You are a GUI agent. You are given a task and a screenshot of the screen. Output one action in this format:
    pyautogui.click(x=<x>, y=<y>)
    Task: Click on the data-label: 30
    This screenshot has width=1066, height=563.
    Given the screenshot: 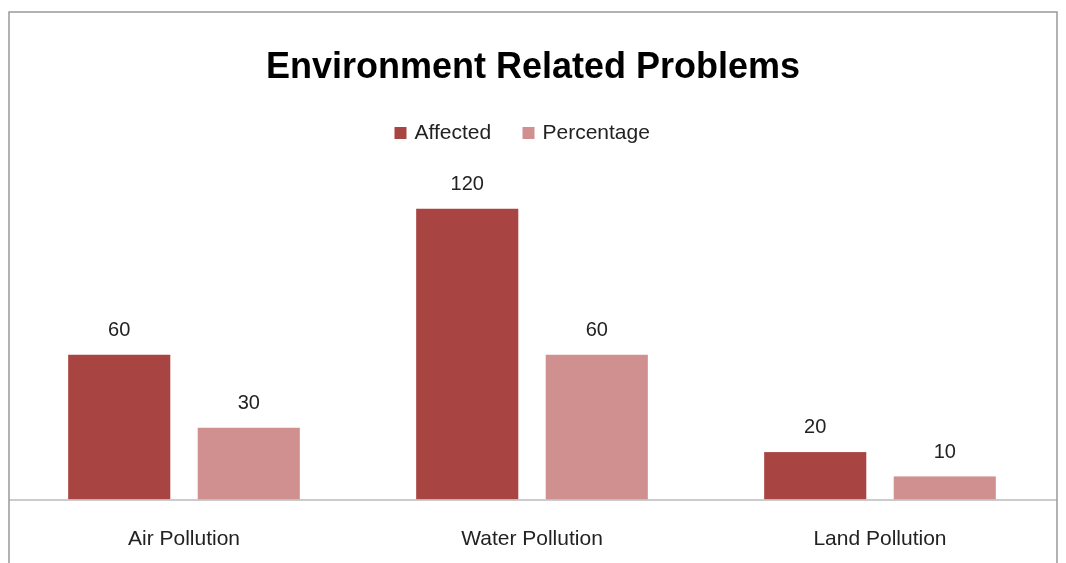 What is the action you would take?
    pyautogui.click(x=248, y=402)
    